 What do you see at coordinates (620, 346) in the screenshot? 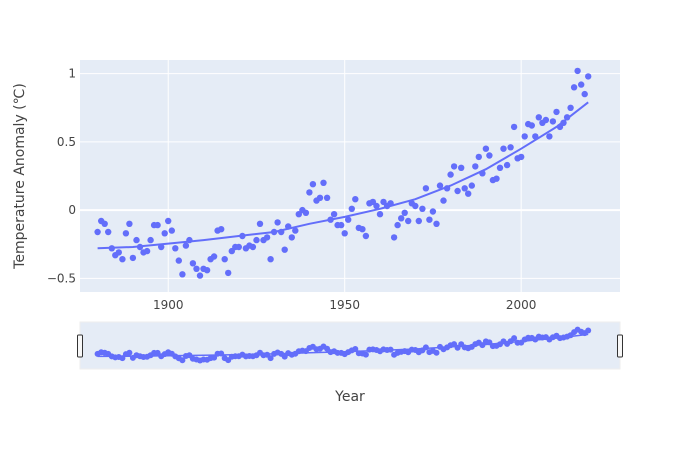
I see `range-slider-right-handle` at bounding box center [620, 346].